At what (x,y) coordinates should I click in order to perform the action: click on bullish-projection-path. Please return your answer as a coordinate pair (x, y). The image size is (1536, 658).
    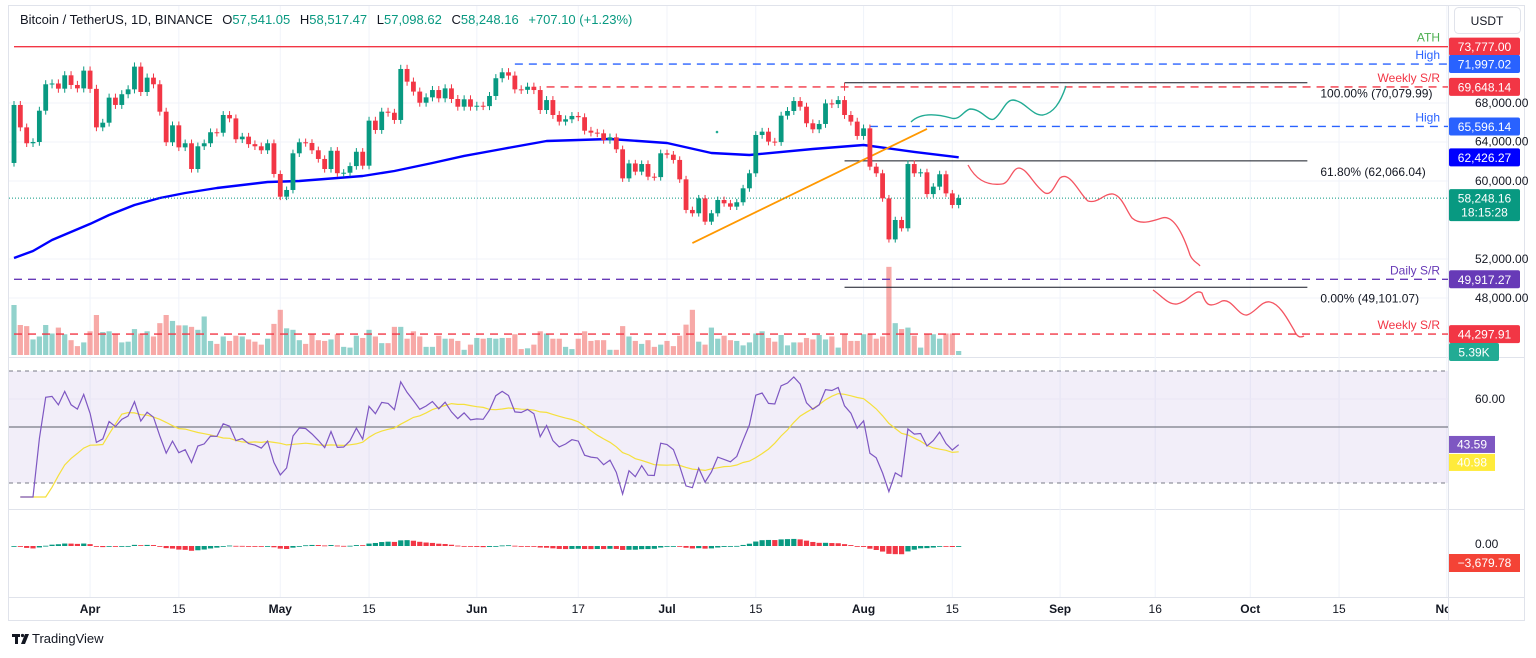
    Looking at the image, I should click on (988, 104).